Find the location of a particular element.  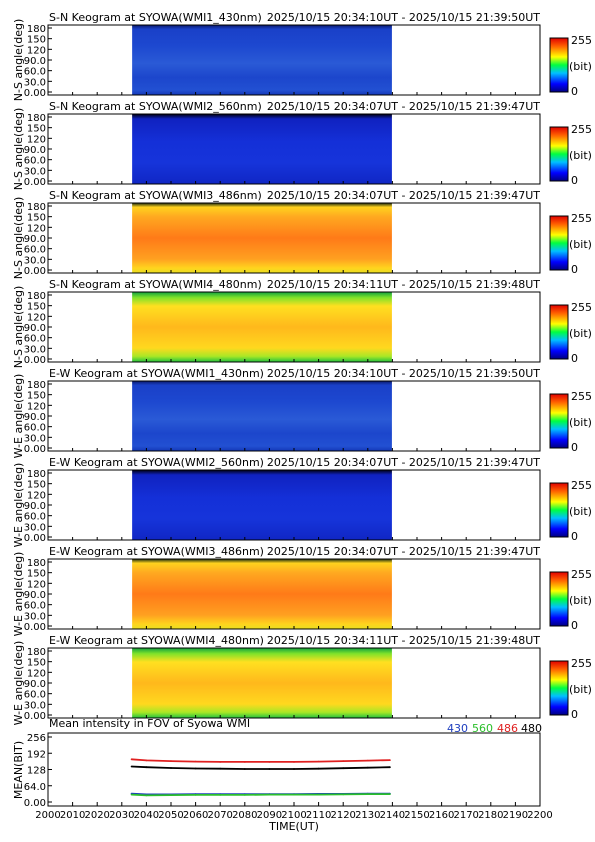

mean-y-ticks: 256 192 128 64.0 0.00 is located at coordinates (38, 771).